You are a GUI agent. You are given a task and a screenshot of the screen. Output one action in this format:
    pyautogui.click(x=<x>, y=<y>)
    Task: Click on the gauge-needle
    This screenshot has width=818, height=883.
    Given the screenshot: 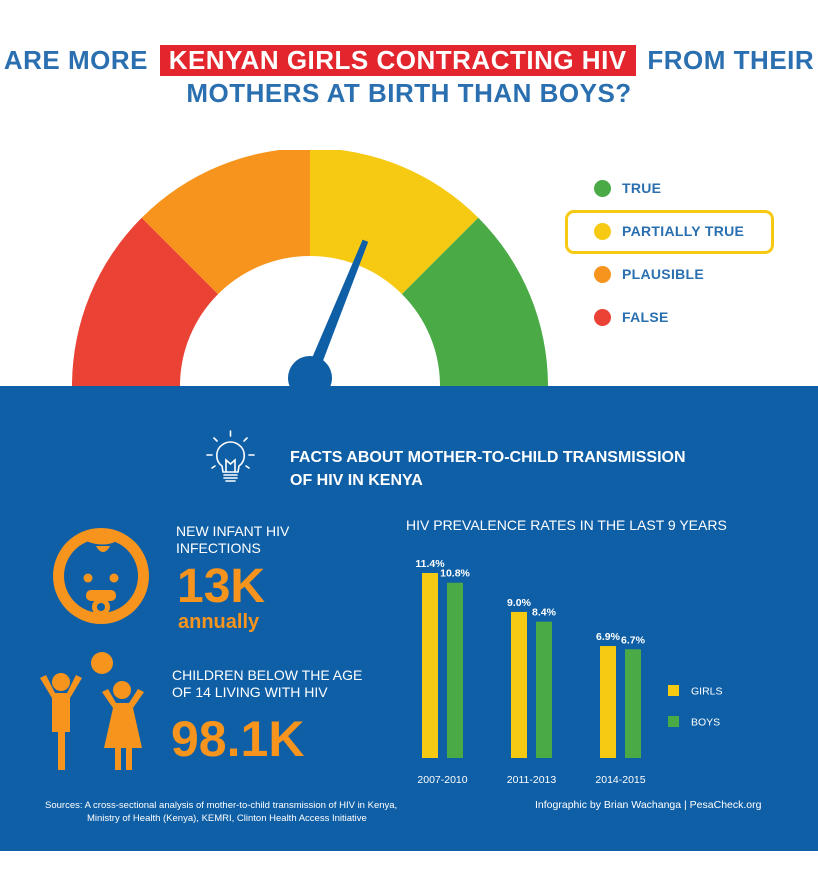 What is the action you would take?
    pyautogui.click(x=336, y=310)
    